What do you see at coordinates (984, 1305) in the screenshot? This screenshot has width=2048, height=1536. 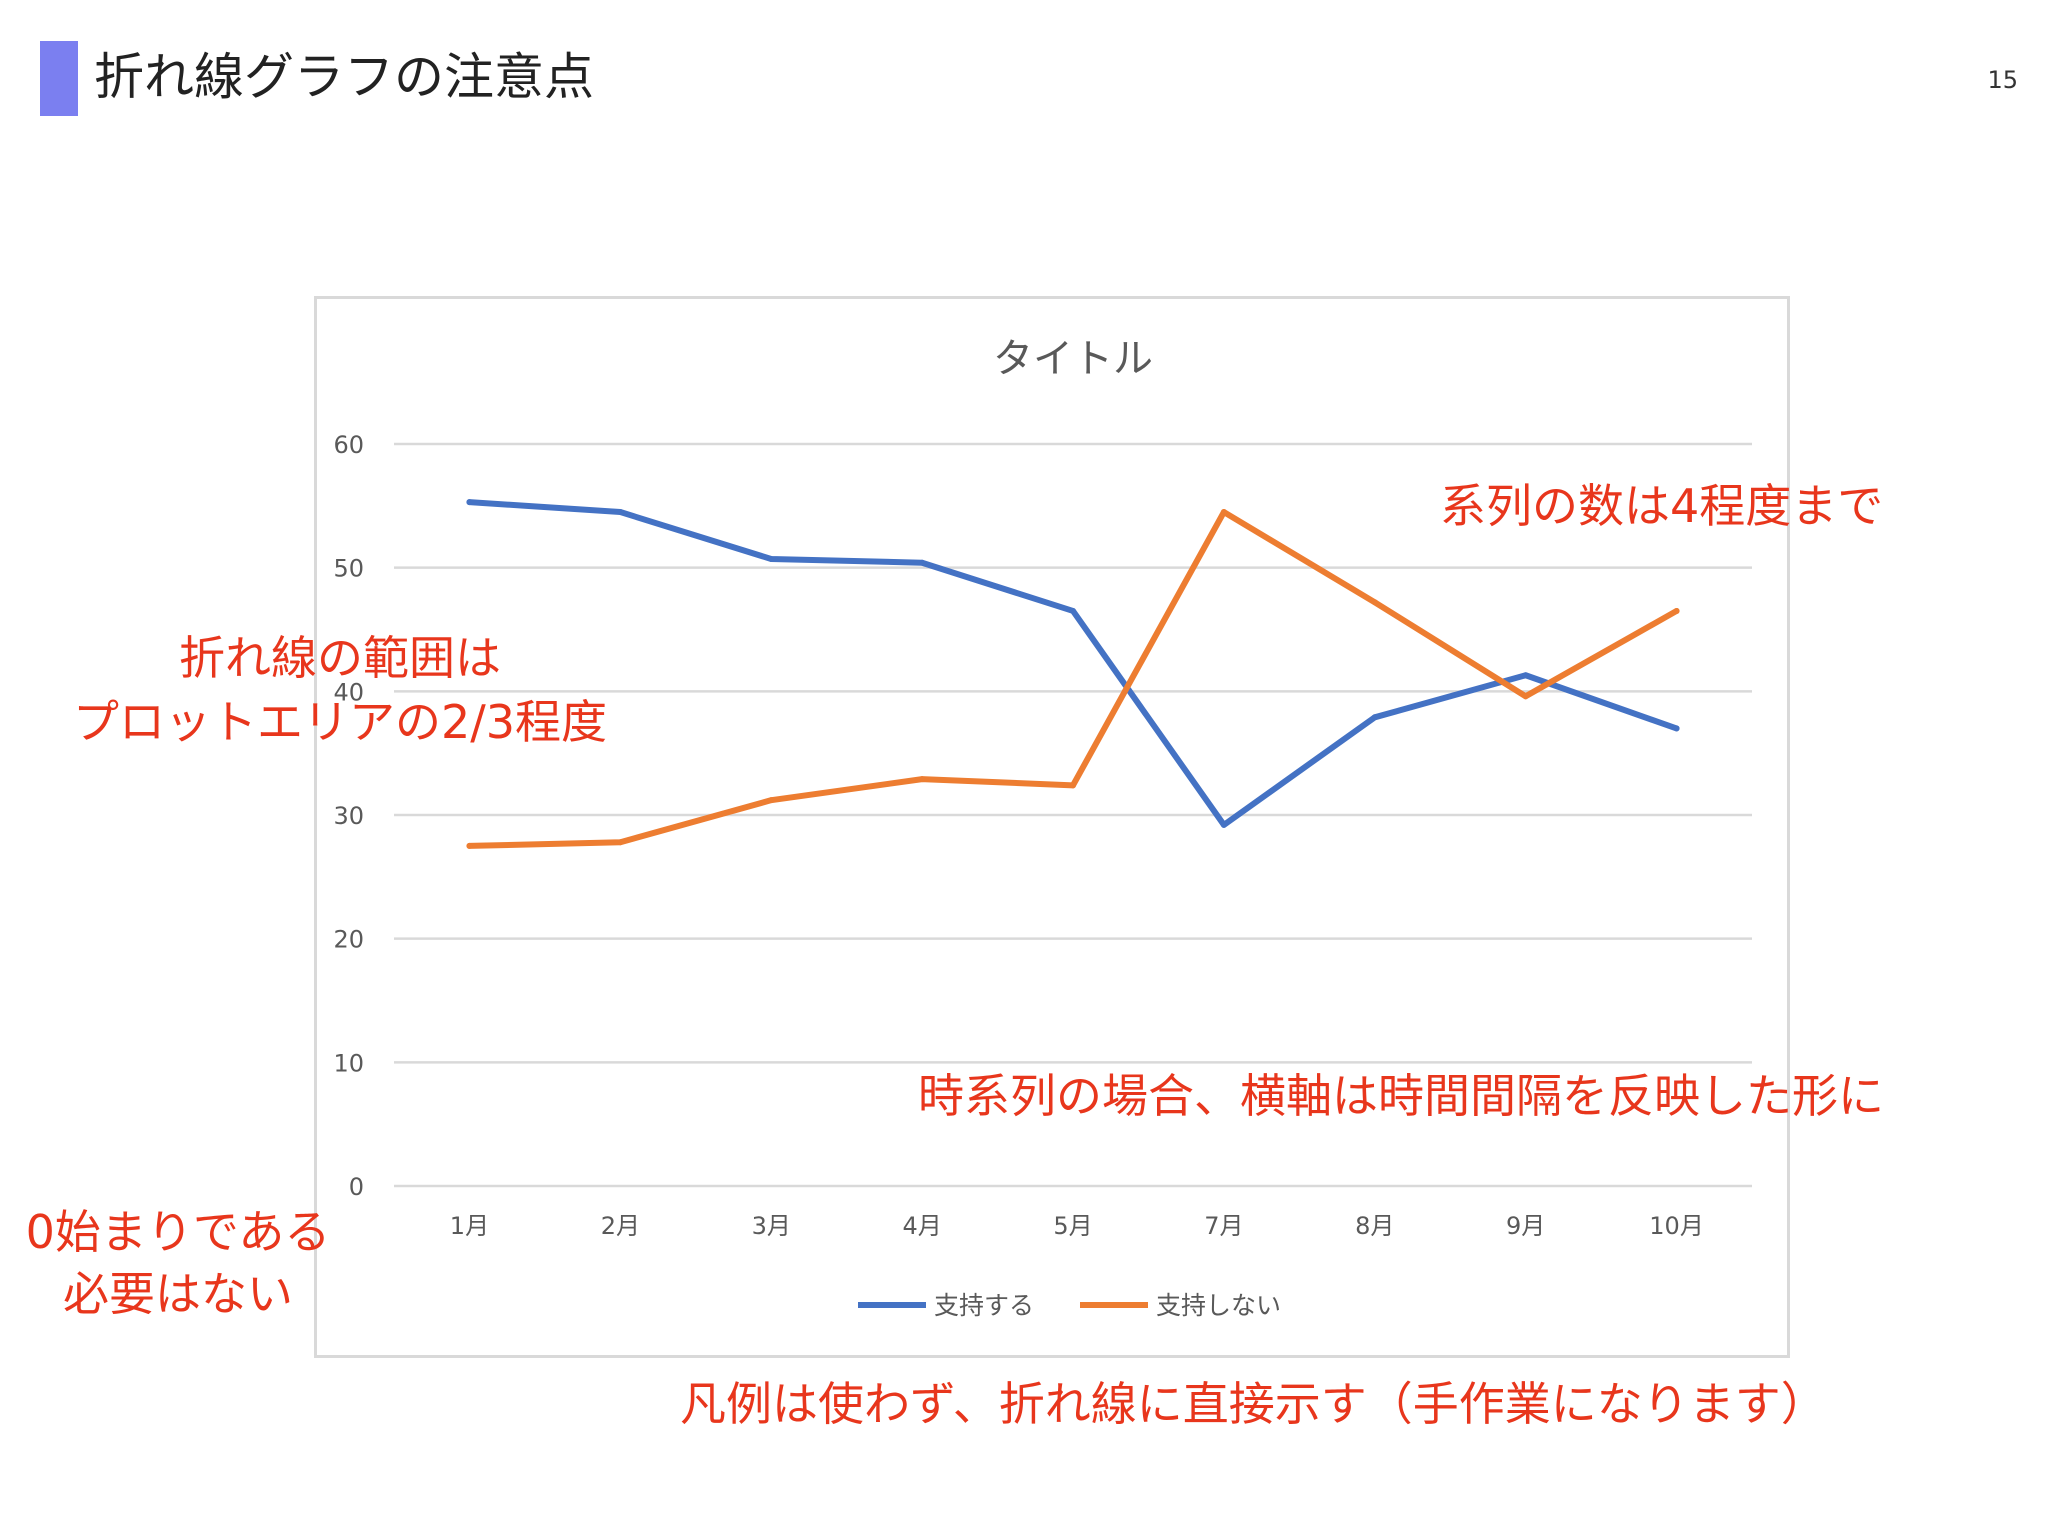 I see `legend-label-1: 支持する` at bounding box center [984, 1305].